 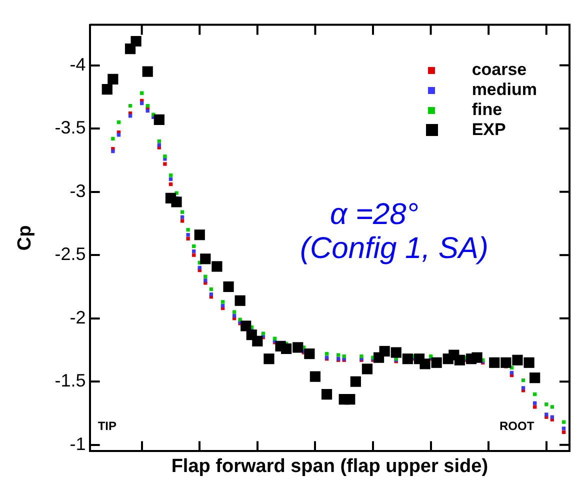 What do you see at coordinates (70, 380) in the screenshot?
I see `y-tick-label: -1.5` at bounding box center [70, 380].